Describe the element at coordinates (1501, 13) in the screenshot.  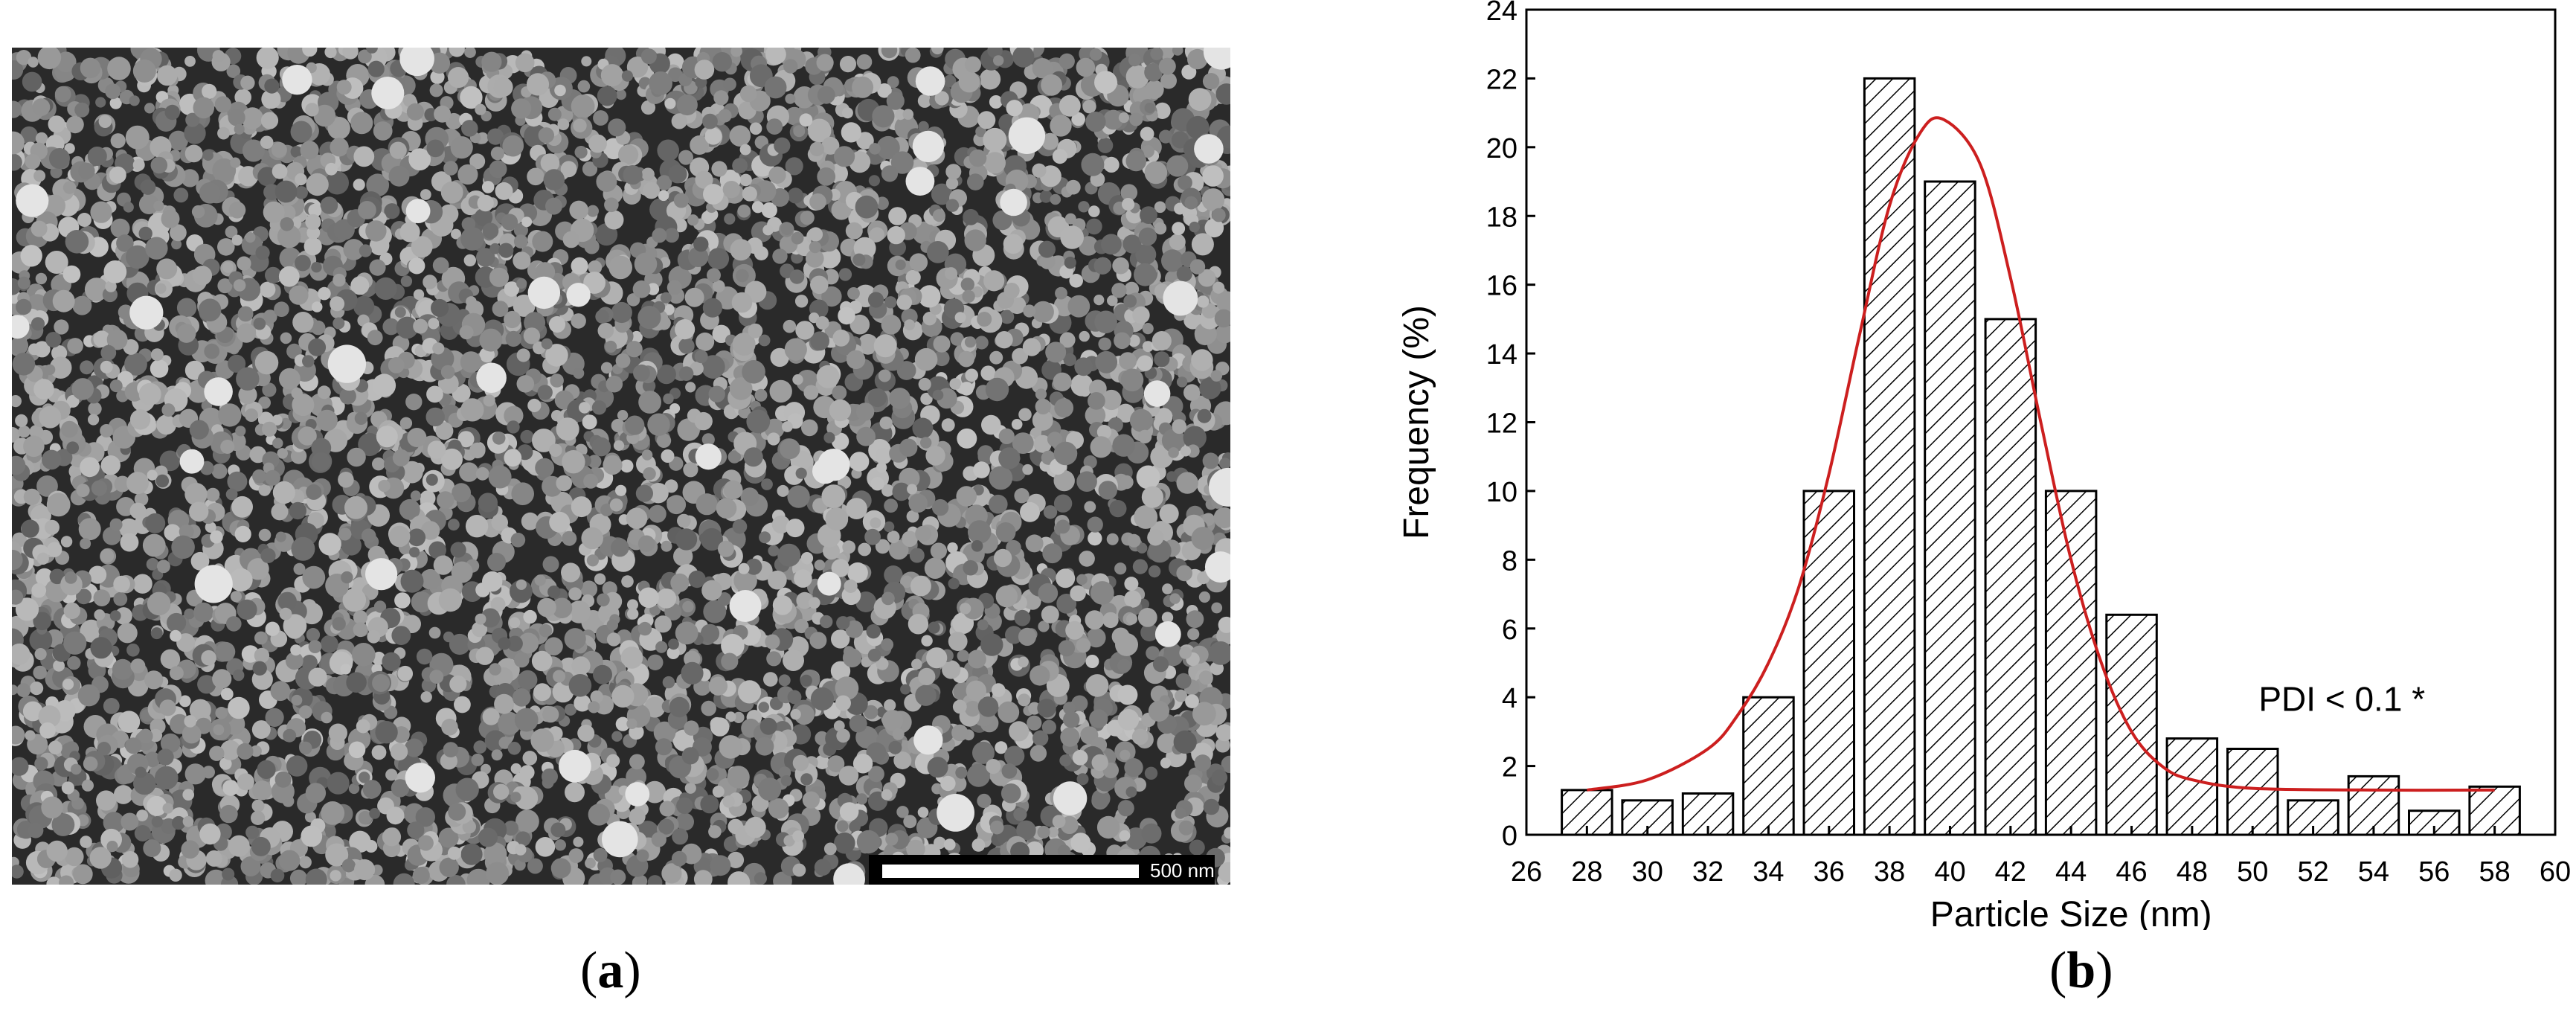
I see `y-tick-label: 24` at that location.